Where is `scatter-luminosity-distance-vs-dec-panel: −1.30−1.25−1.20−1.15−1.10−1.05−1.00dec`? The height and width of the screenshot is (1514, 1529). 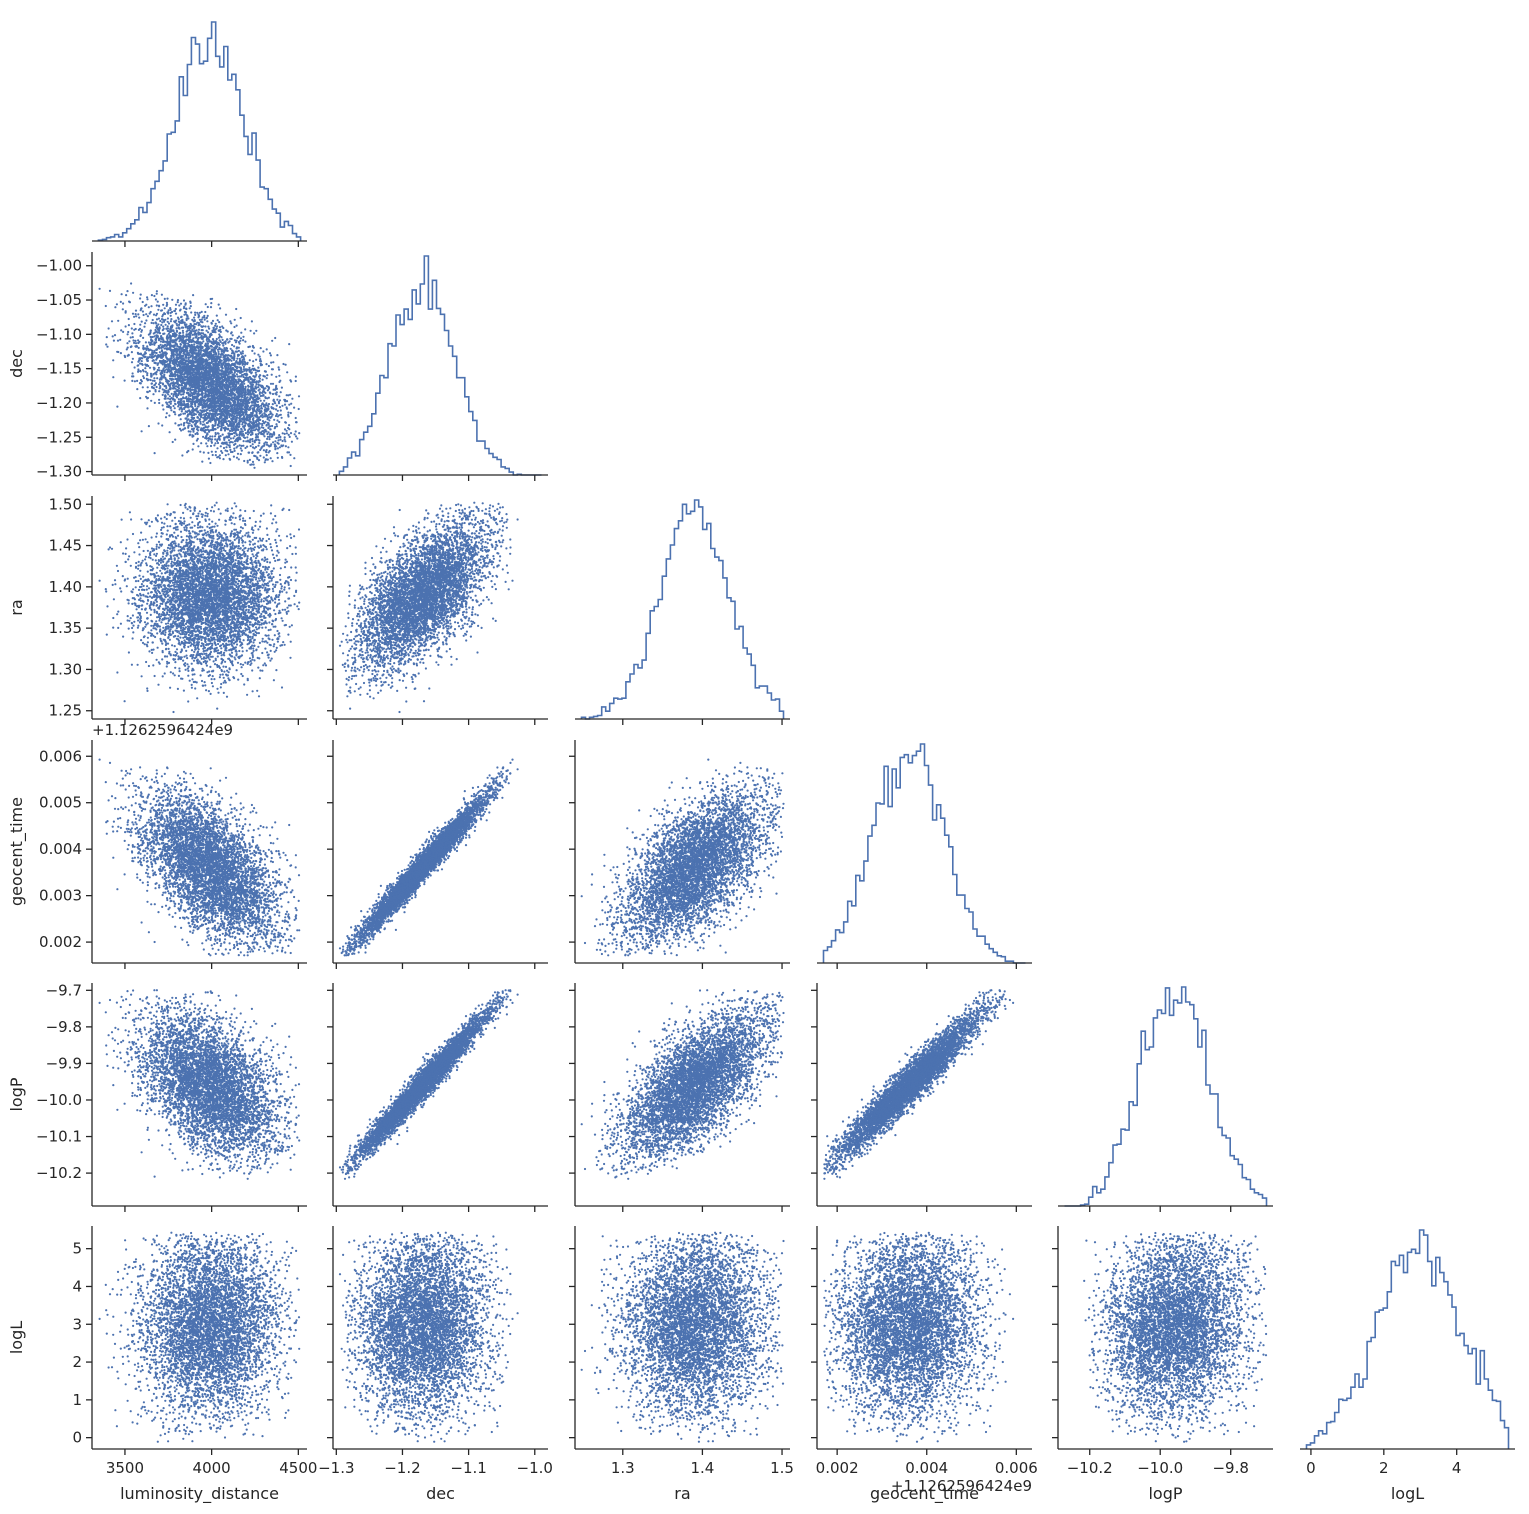 scatter-luminosity-distance-vs-dec-panel: −1.30−1.25−1.20−1.15−1.10−1.05−1.00dec is located at coordinates (157, 366).